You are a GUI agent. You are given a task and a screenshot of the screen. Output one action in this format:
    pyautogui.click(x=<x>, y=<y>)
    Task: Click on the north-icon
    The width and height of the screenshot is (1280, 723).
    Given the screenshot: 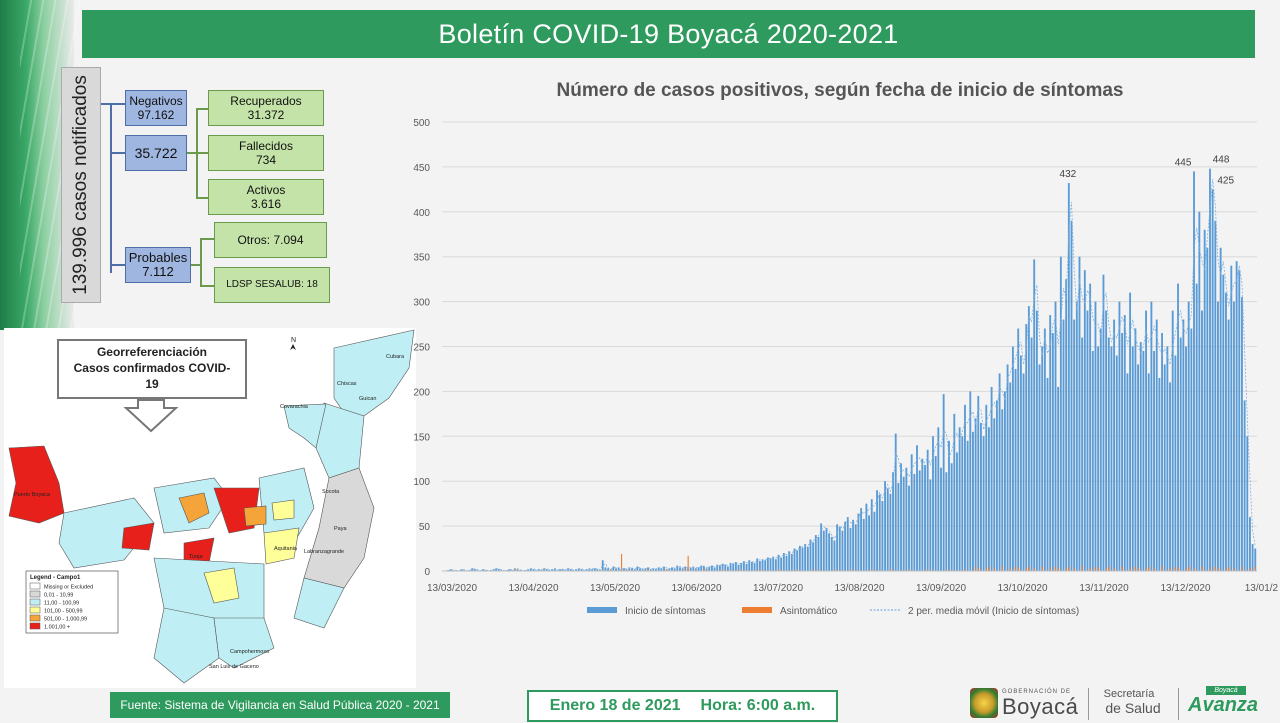 What is the action you would take?
    pyautogui.click(x=293, y=347)
    